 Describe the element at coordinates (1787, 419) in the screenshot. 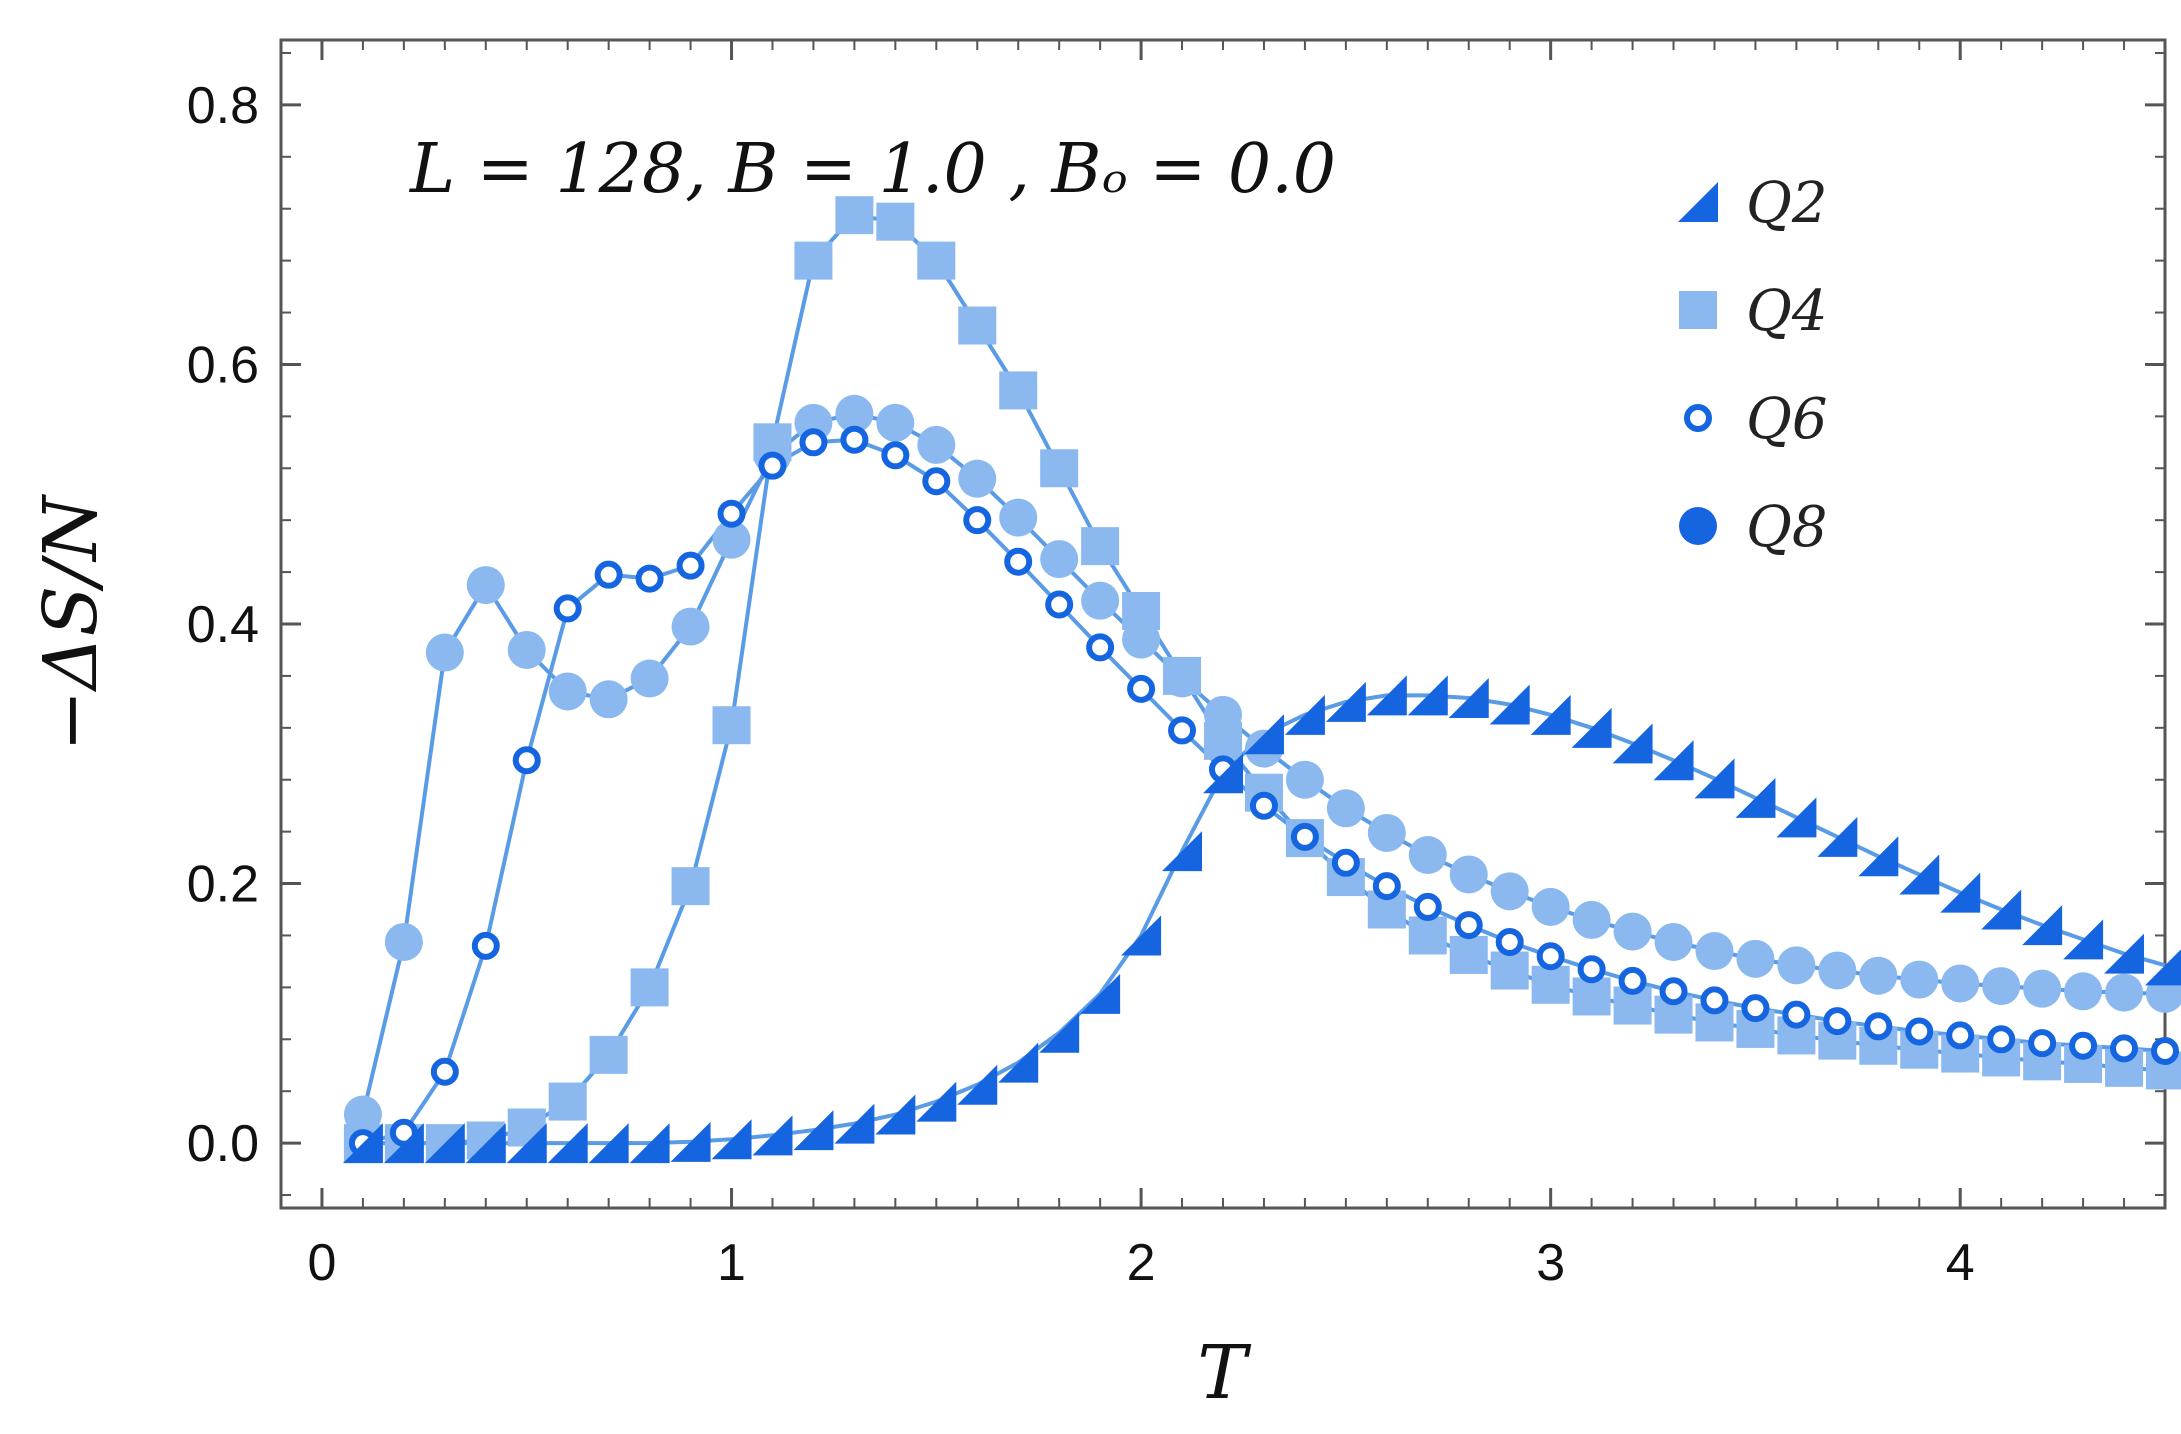

I see `legend-label-q6: Q6` at that location.